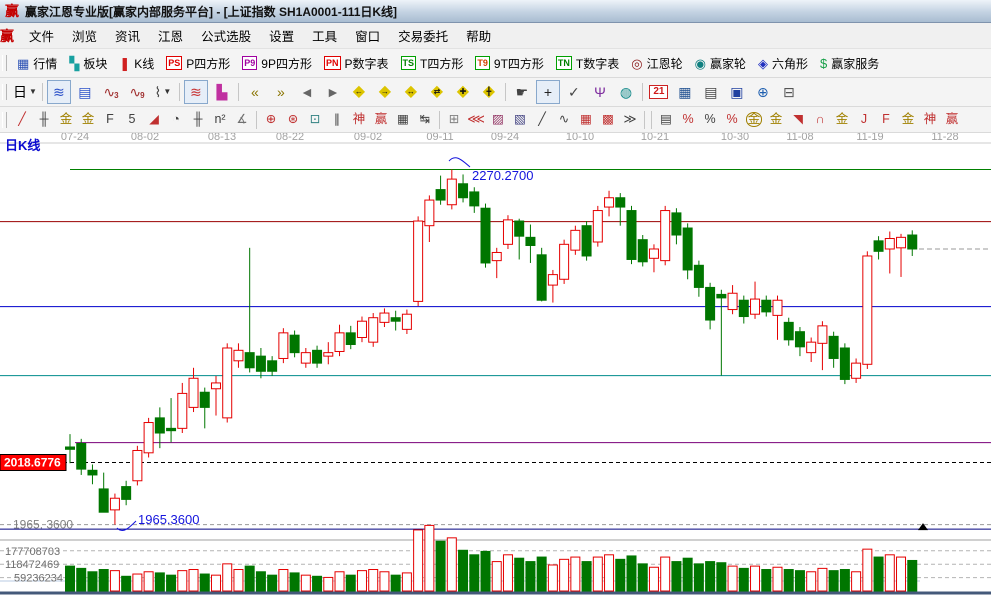  I want to click on tool-brush-icon: ╱, so click(22, 120).